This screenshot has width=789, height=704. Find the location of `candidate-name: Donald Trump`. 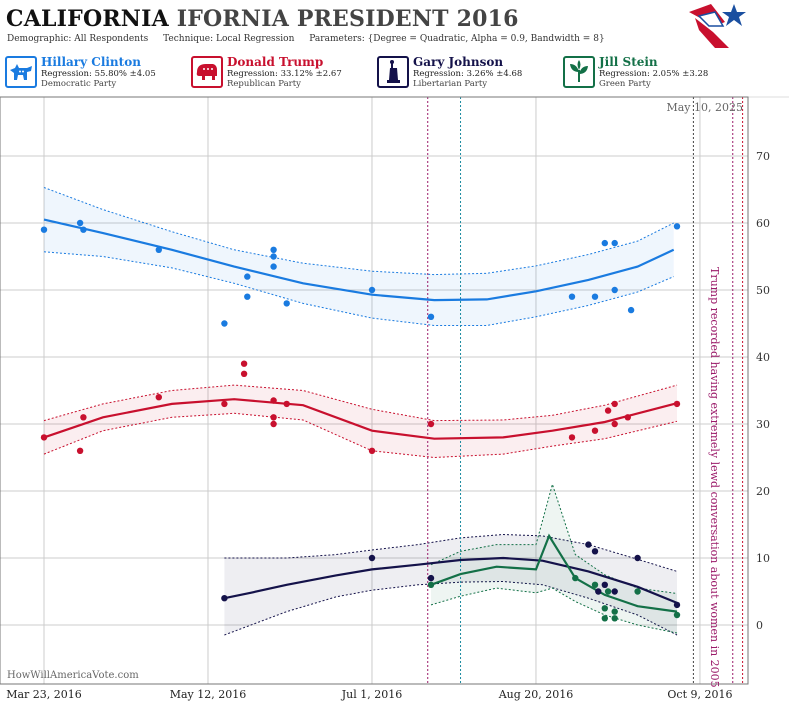

candidate-name: Donald Trump is located at coordinates (275, 62).